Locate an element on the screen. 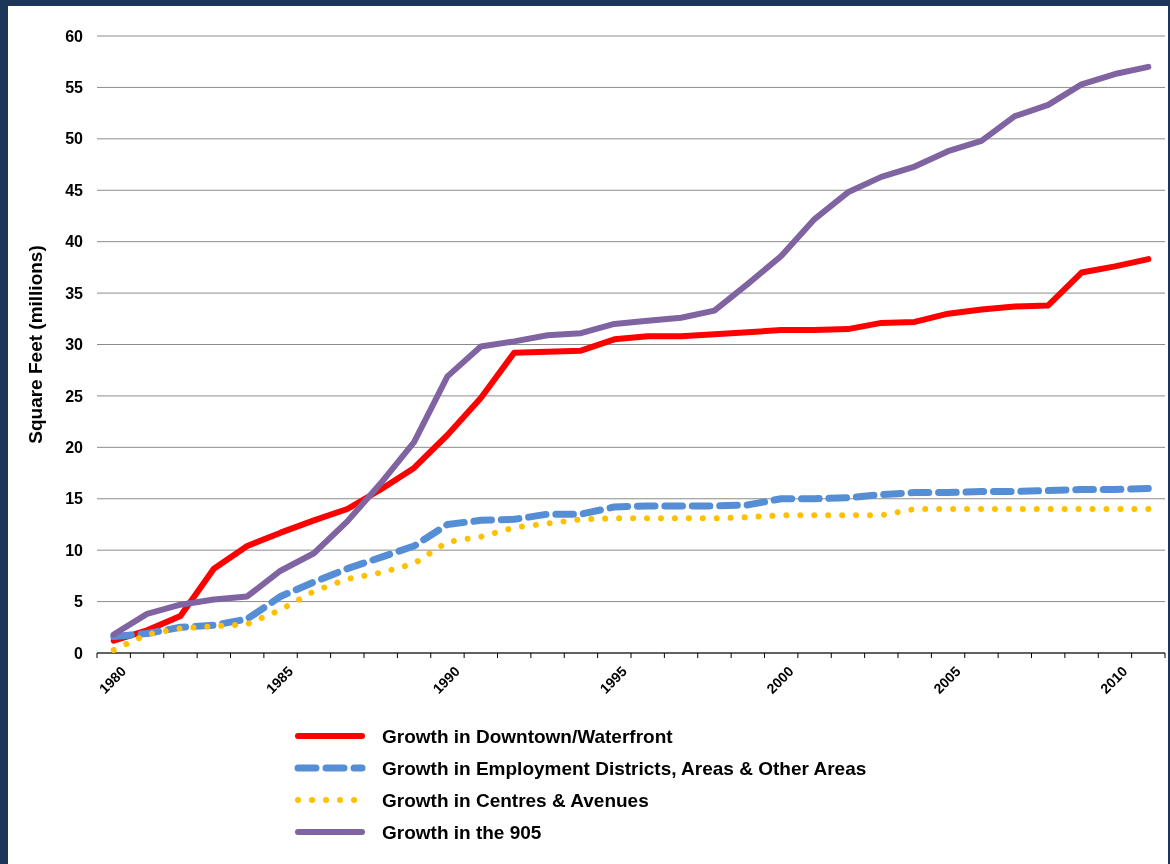  y-tick-label: 55 is located at coordinates (74, 88).